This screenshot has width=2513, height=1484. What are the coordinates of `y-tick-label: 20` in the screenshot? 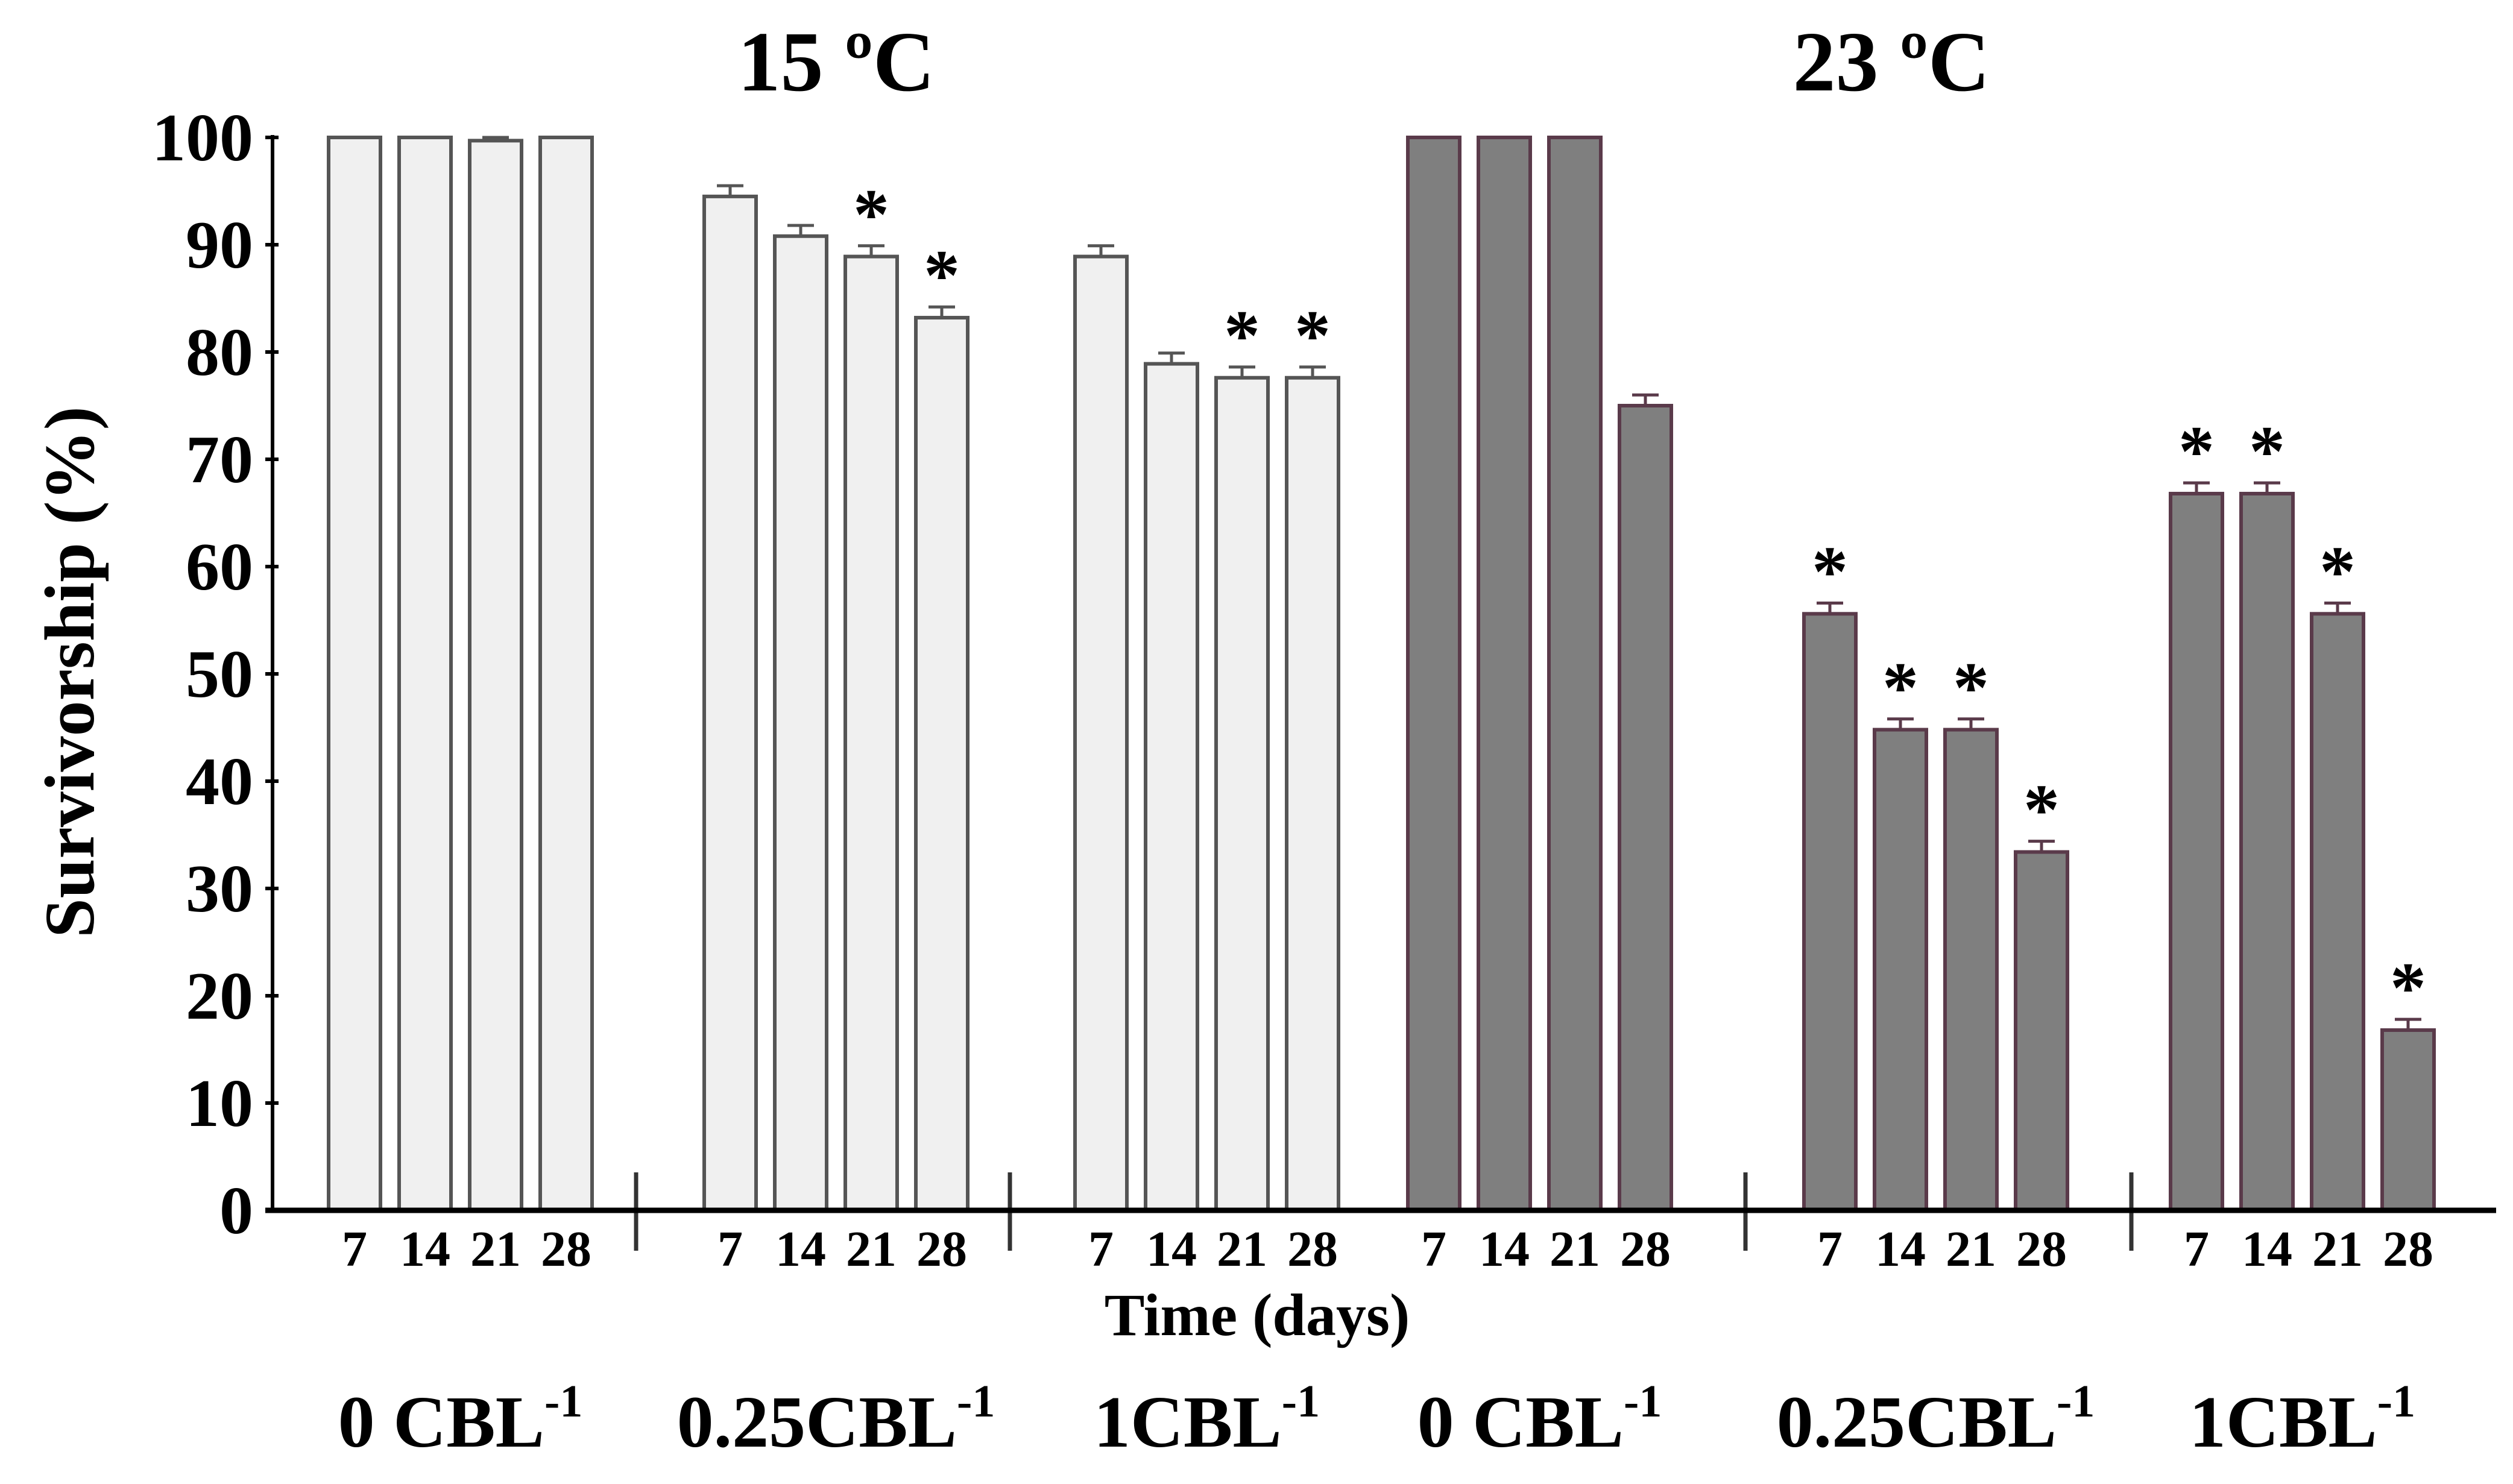 It's located at (220, 997).